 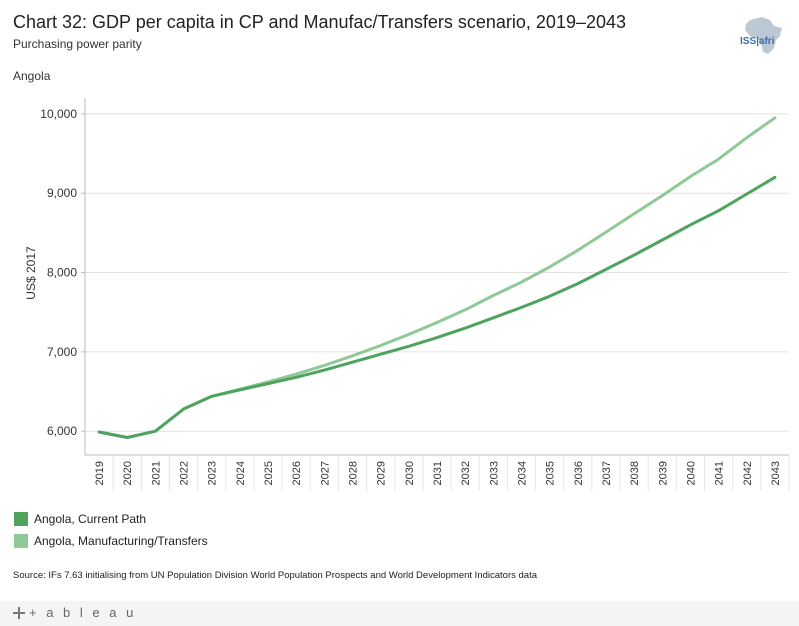 I want to click on x-tick-label: 2026, so click(x=297, y=473).